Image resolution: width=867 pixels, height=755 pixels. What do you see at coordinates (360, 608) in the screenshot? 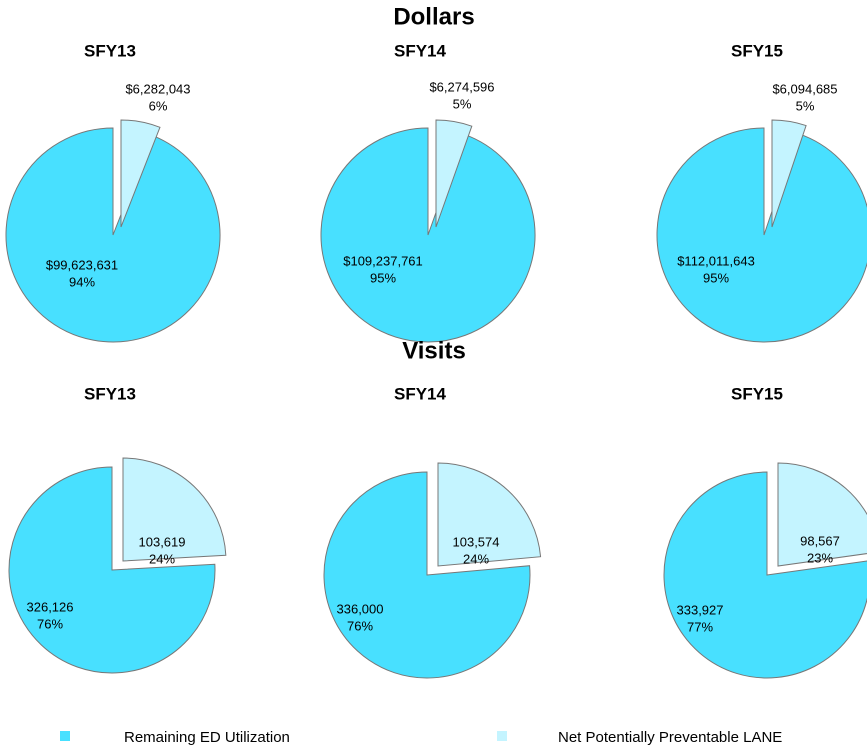
I see `value-label: 336,000` at bounding box center [360, 608].